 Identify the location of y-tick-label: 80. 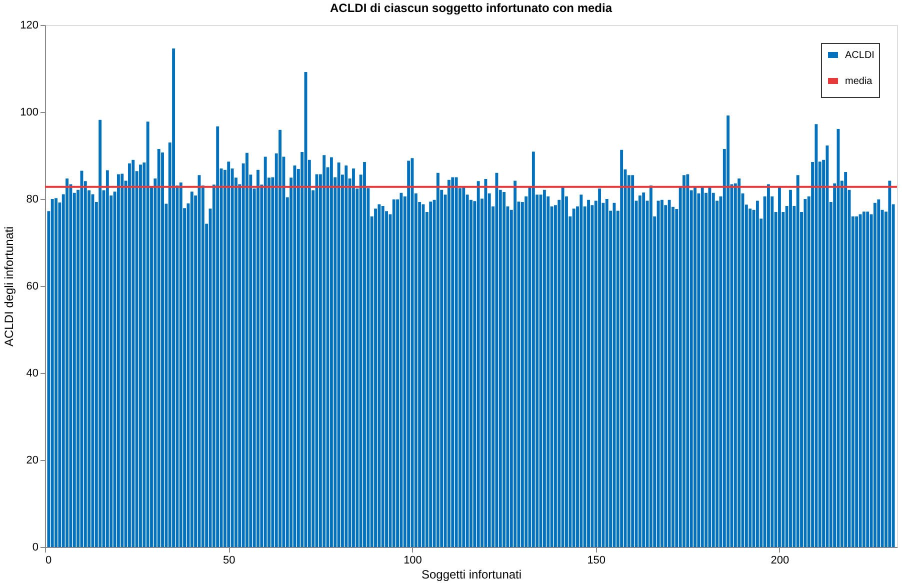
(32, 200).